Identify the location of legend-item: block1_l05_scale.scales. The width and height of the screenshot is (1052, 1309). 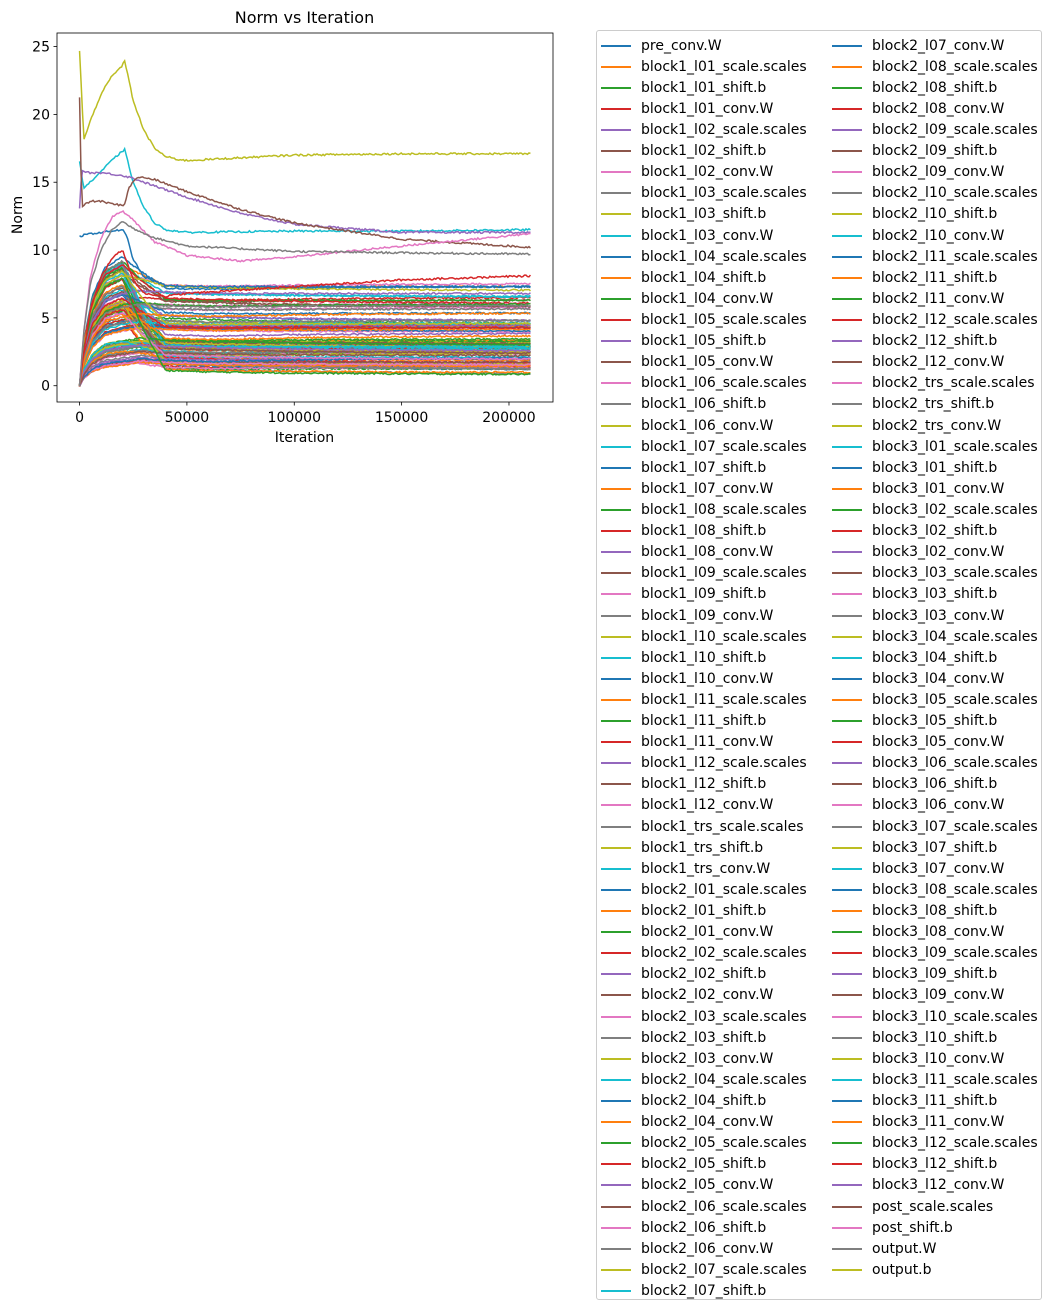
(704, 319).